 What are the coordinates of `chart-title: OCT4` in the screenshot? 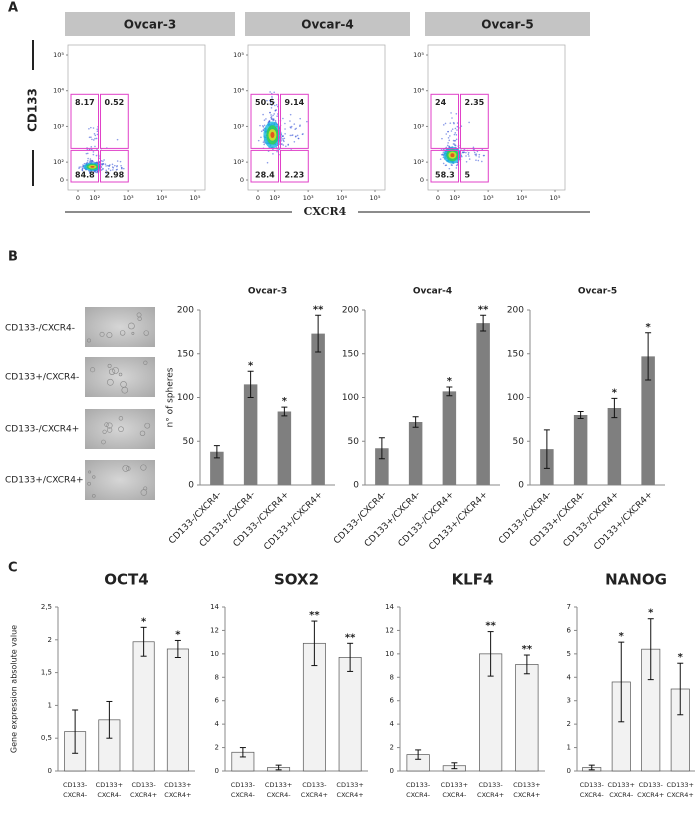 It's located at (126, 580).